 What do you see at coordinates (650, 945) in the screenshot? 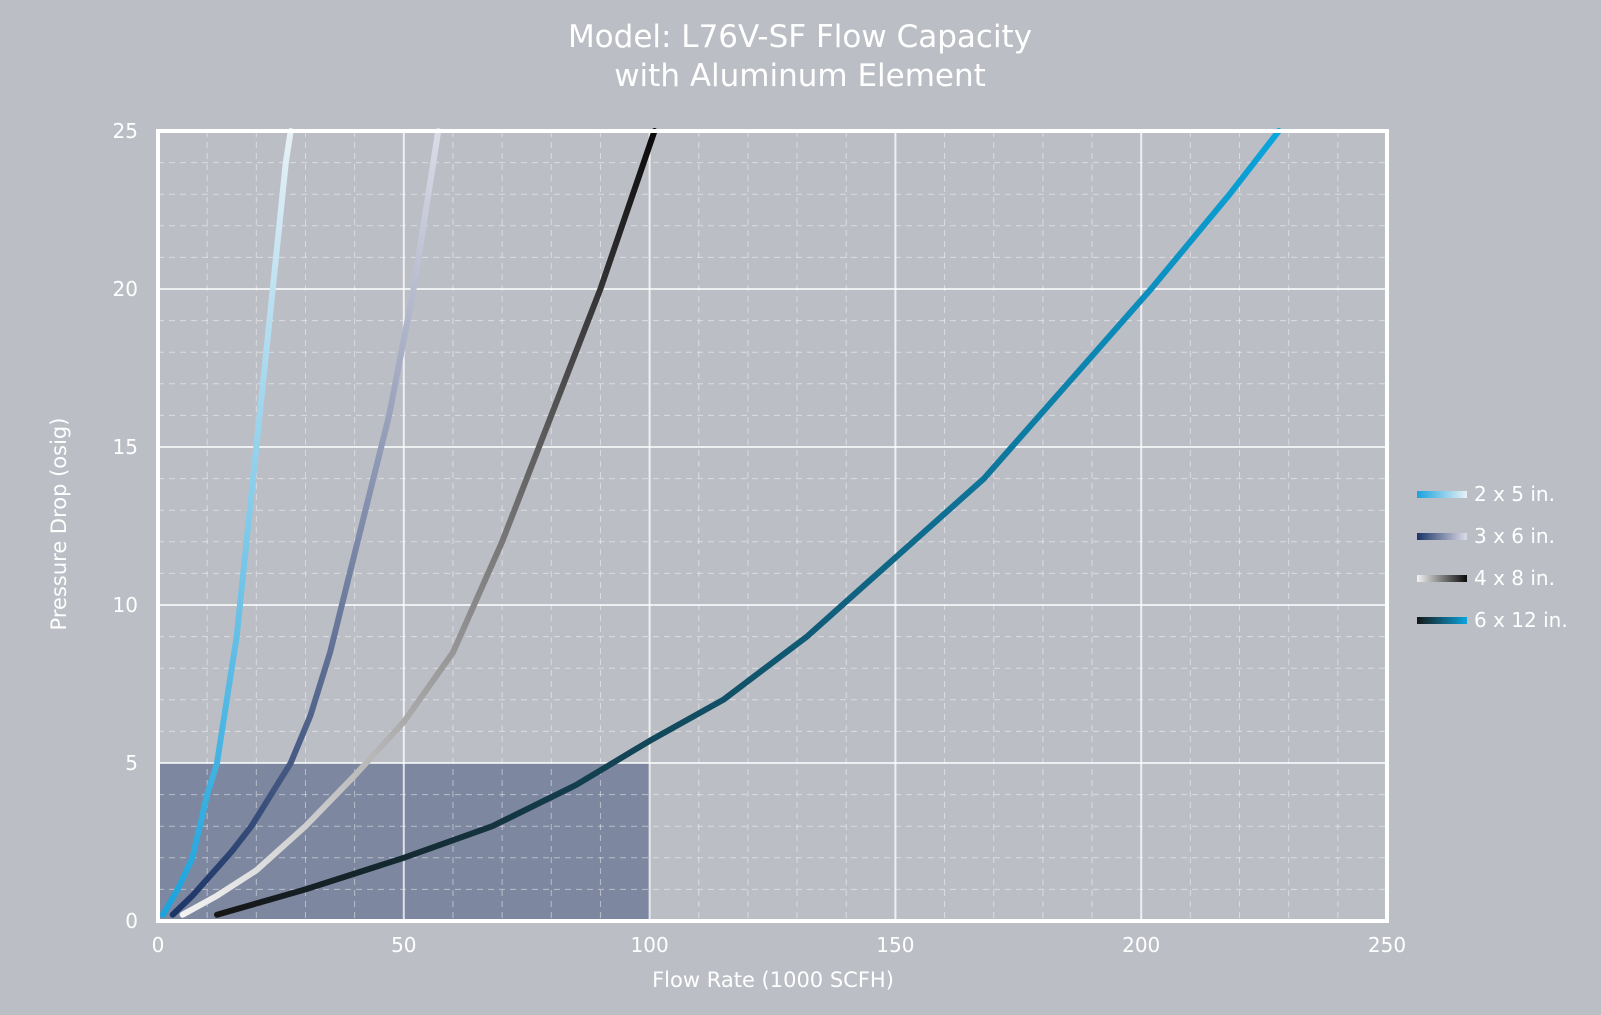
I see `x-tick-label: 100` at bounding box center [650, 945].